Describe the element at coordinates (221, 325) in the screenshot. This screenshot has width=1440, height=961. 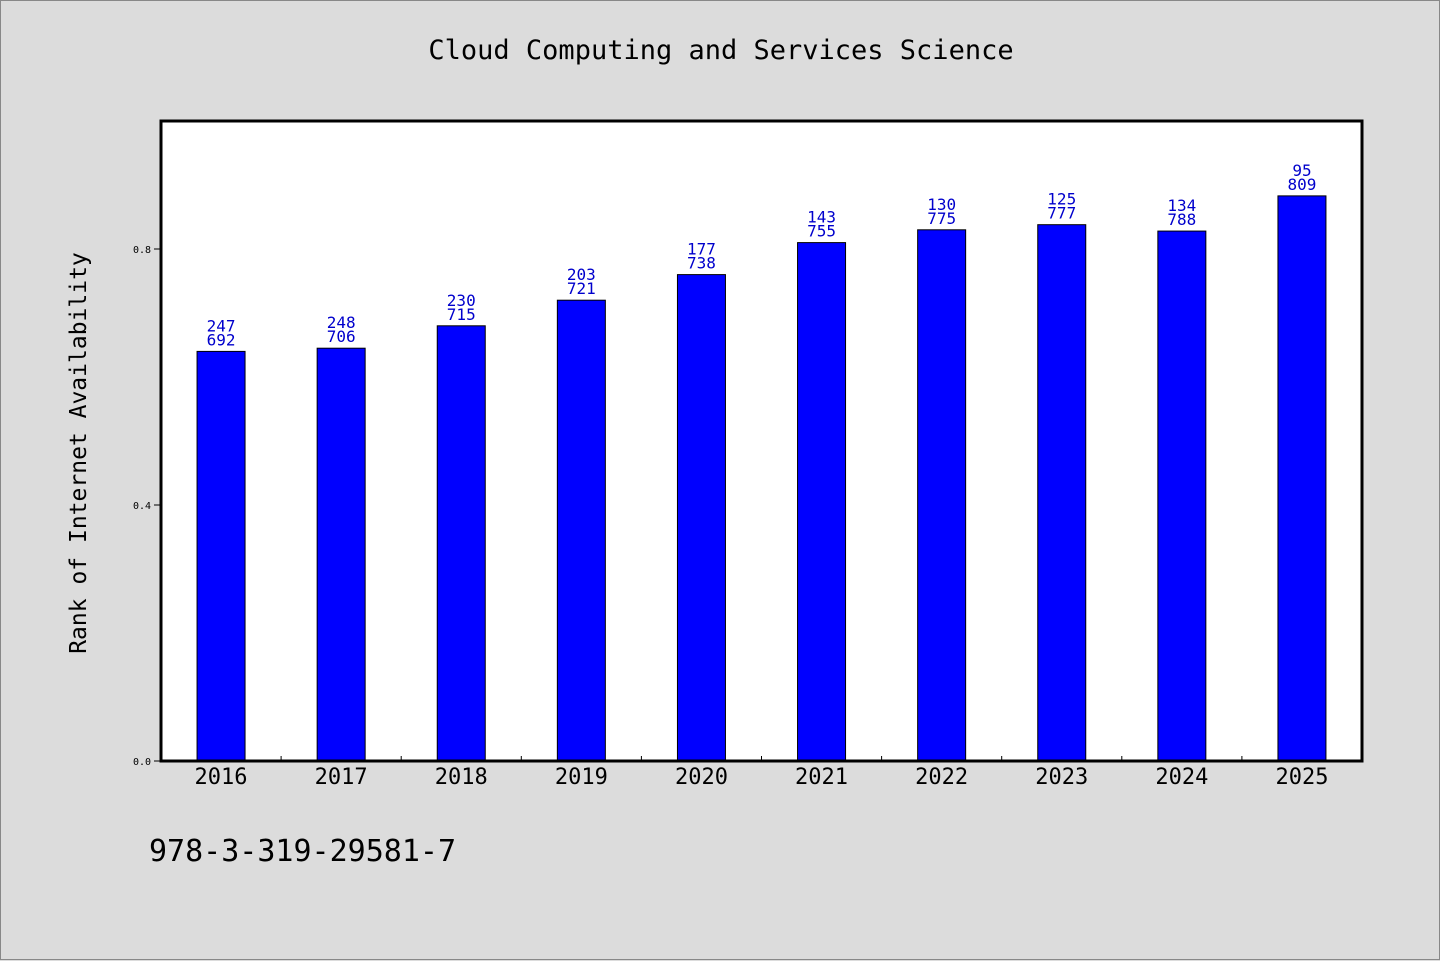
I see `bar-annotation-top: 247` at that location.